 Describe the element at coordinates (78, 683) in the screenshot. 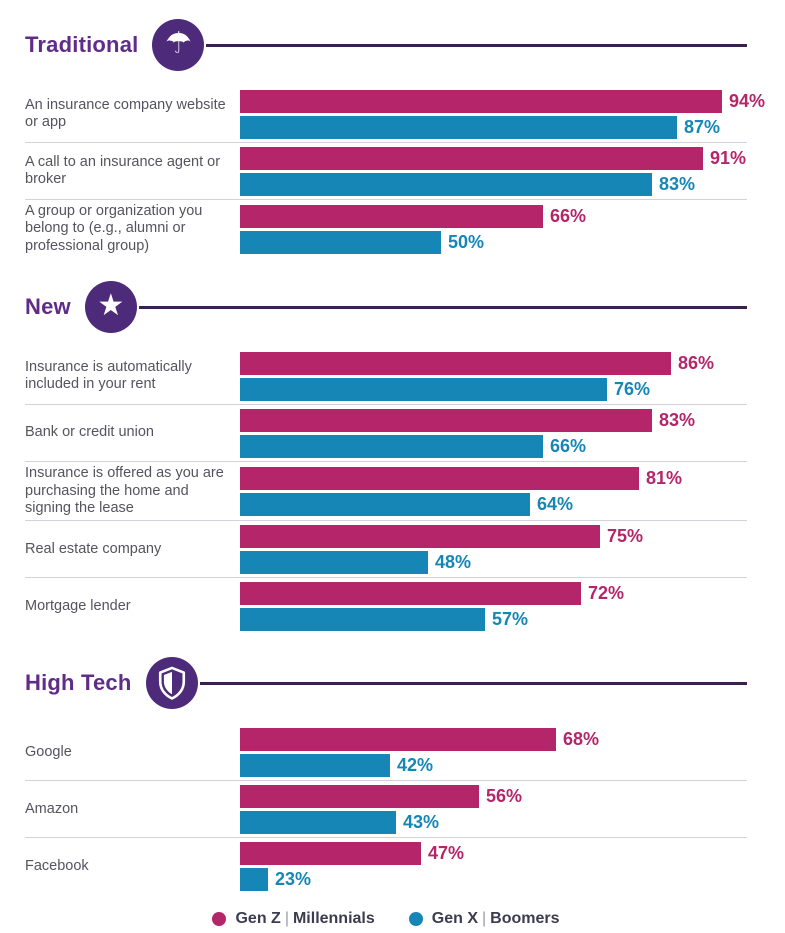

I see `section-title: High Tech` at that location.